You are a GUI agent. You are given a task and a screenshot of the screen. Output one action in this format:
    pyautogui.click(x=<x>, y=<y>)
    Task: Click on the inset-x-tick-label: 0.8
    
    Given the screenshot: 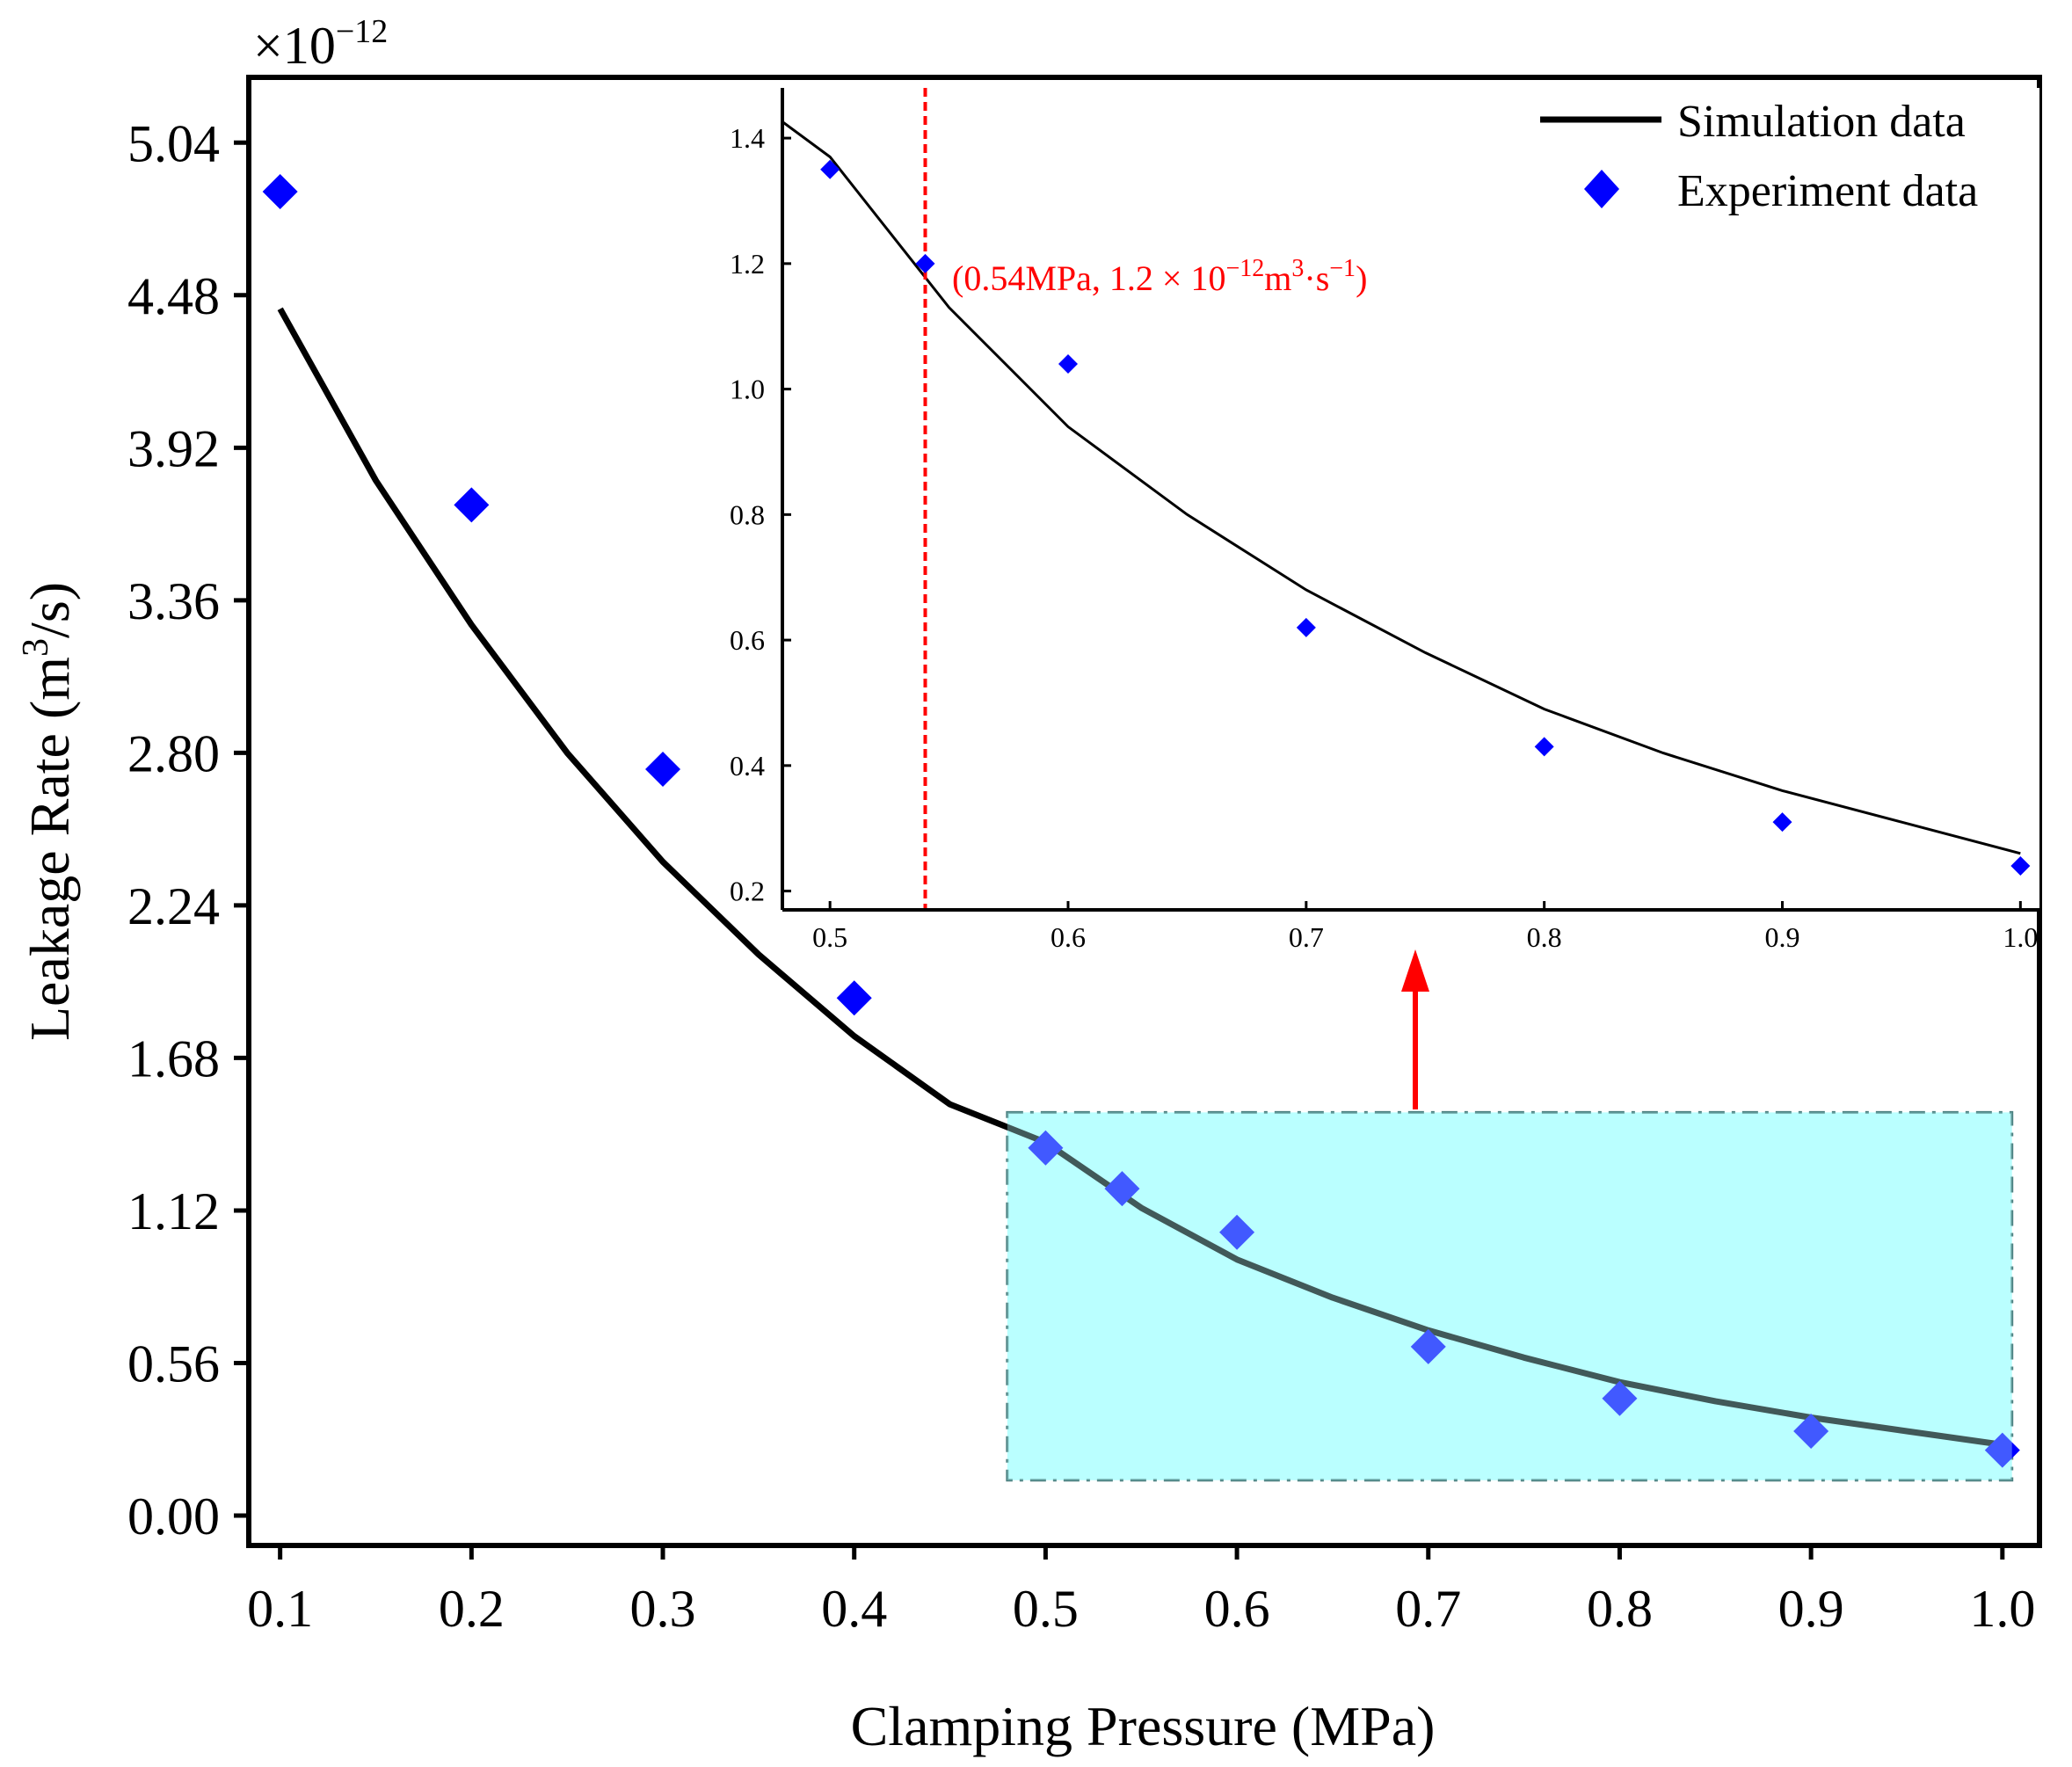 What is the action you would take?
    pyautogui.click(x=1544, y=937)
    